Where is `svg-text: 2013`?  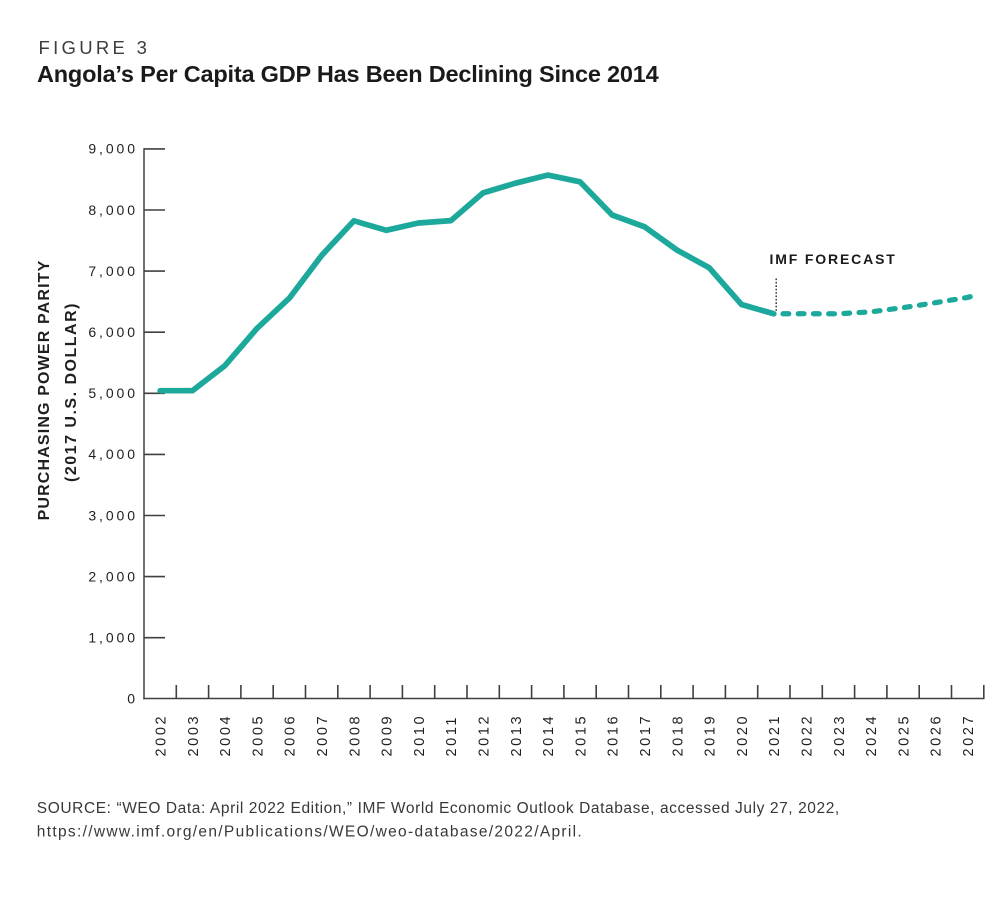
svg-text: 2013 is located at coordinates (517, 735).